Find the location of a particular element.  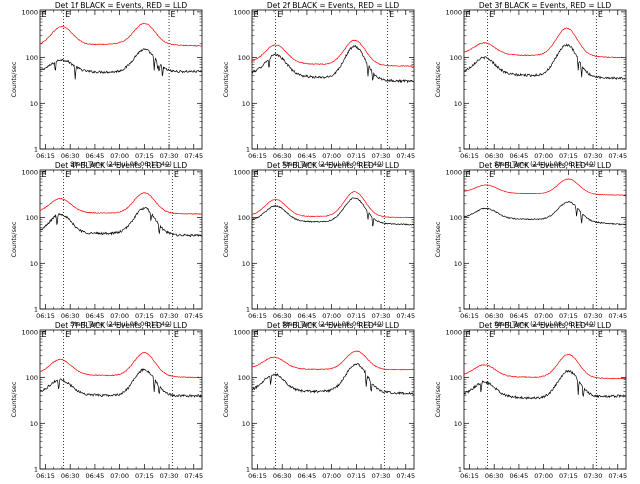

panel-title: Det 1f BLACK = Events, RED = LLD is located at coordinates (121, 5).